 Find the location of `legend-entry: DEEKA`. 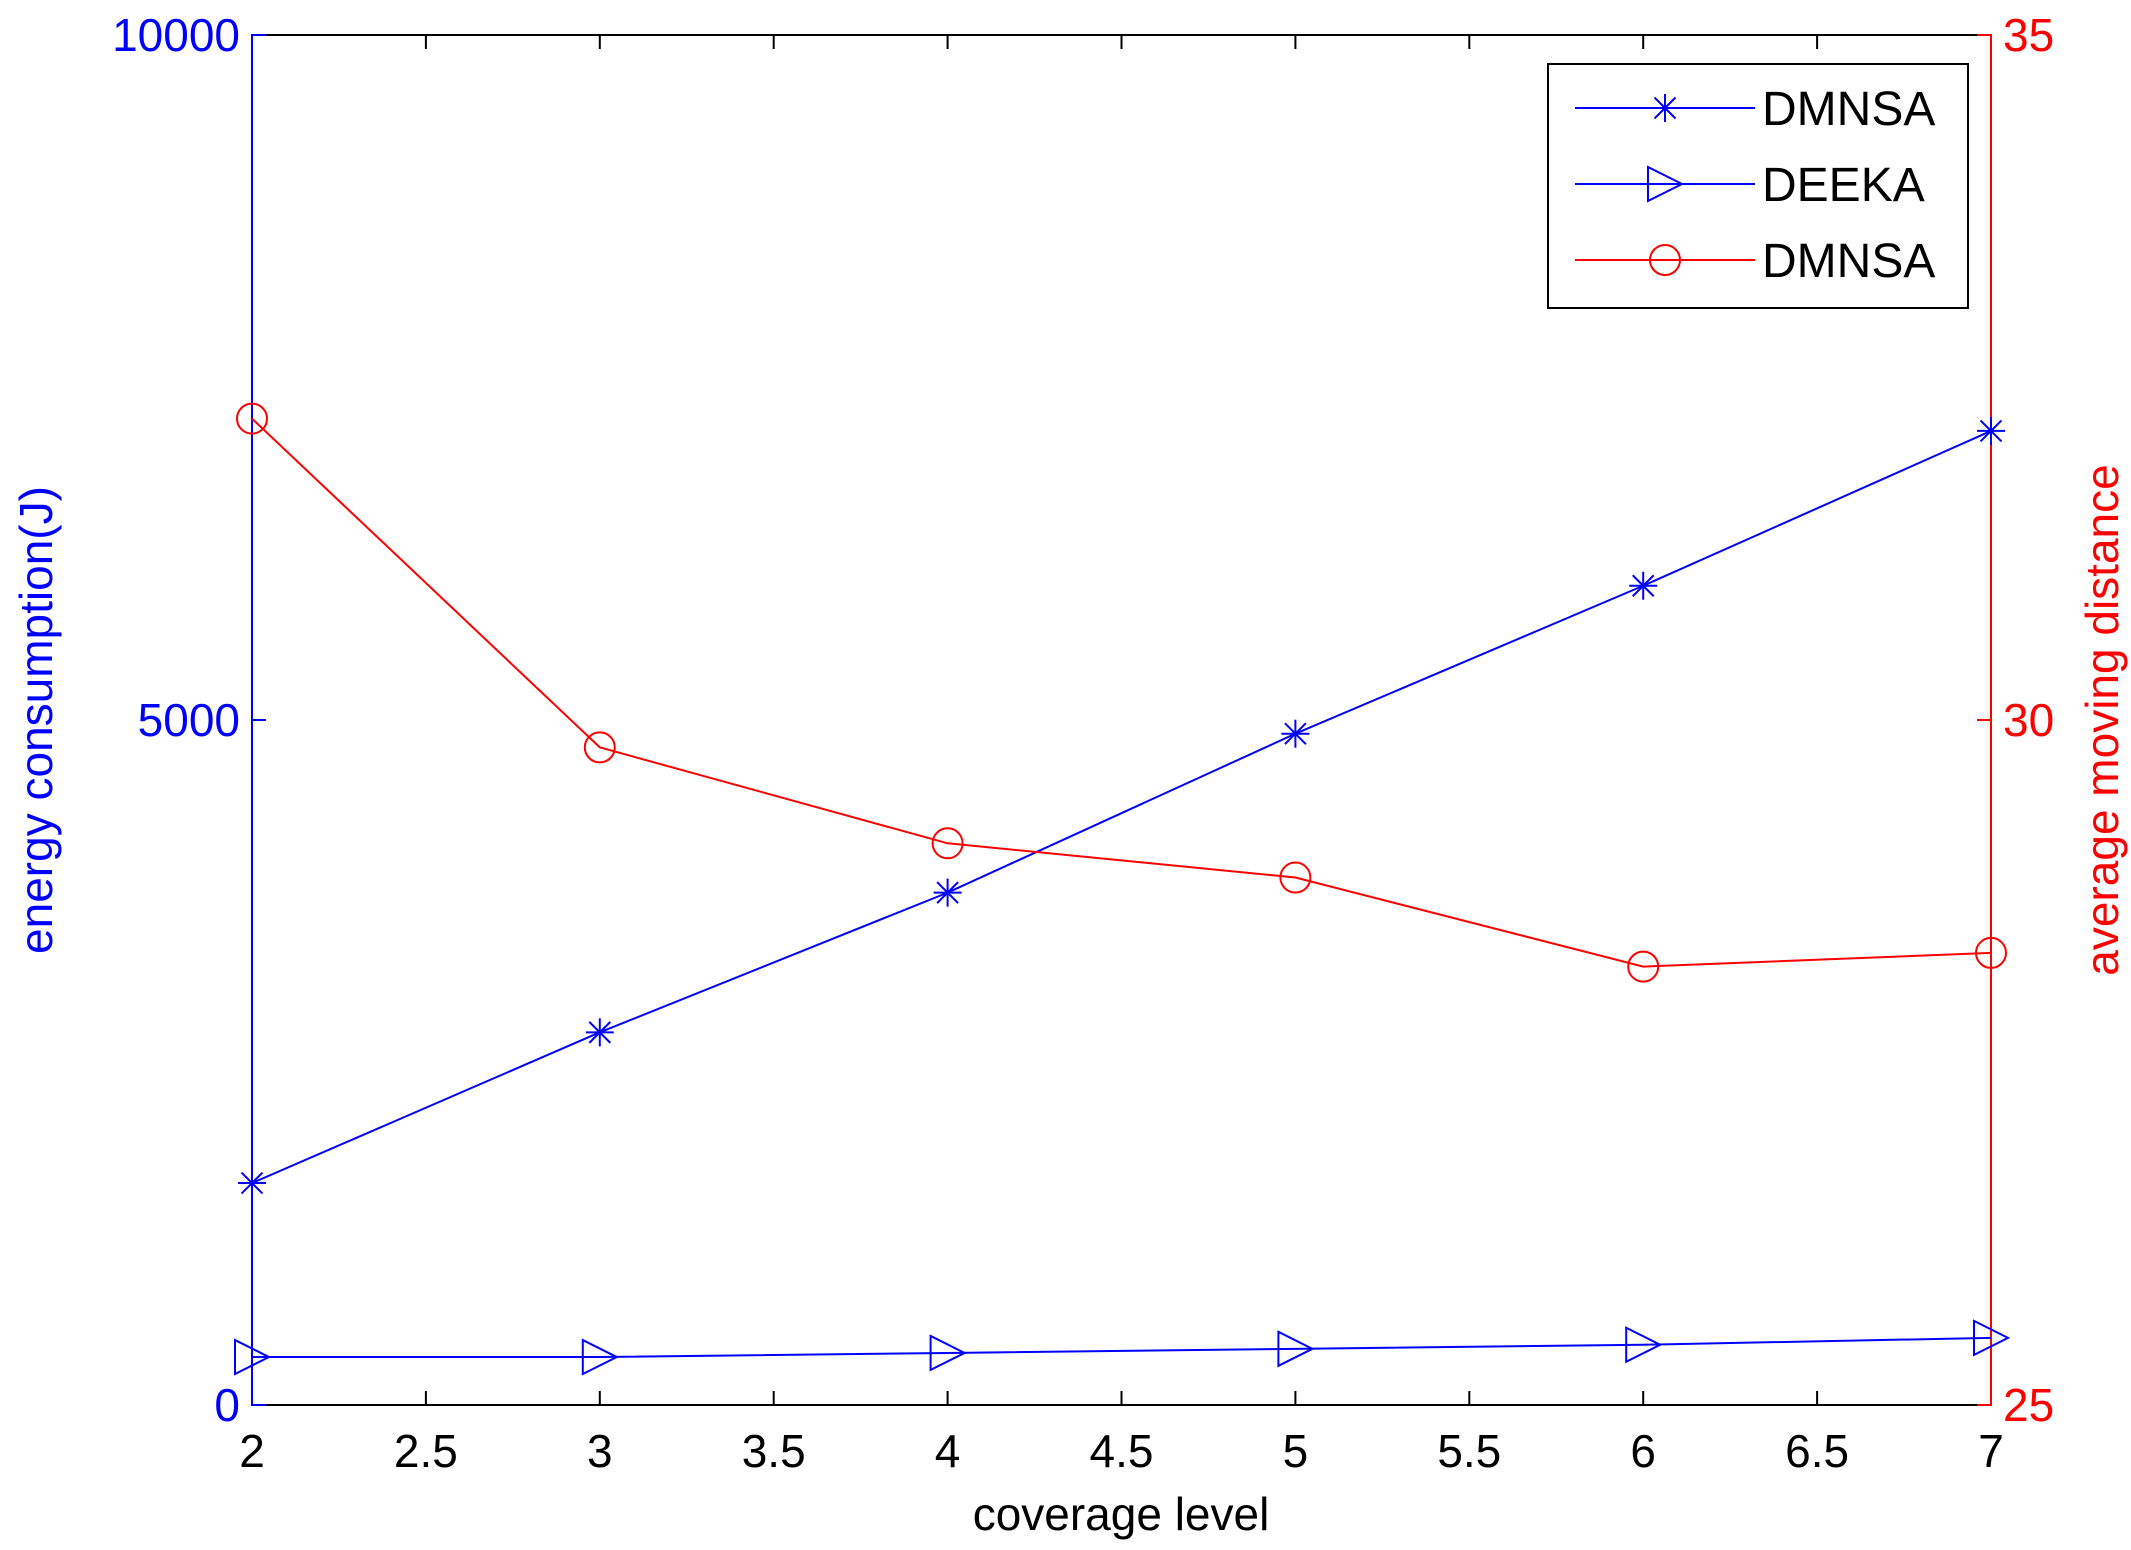

legend-entry: DEEKA is located at coordinates (1750, 185).